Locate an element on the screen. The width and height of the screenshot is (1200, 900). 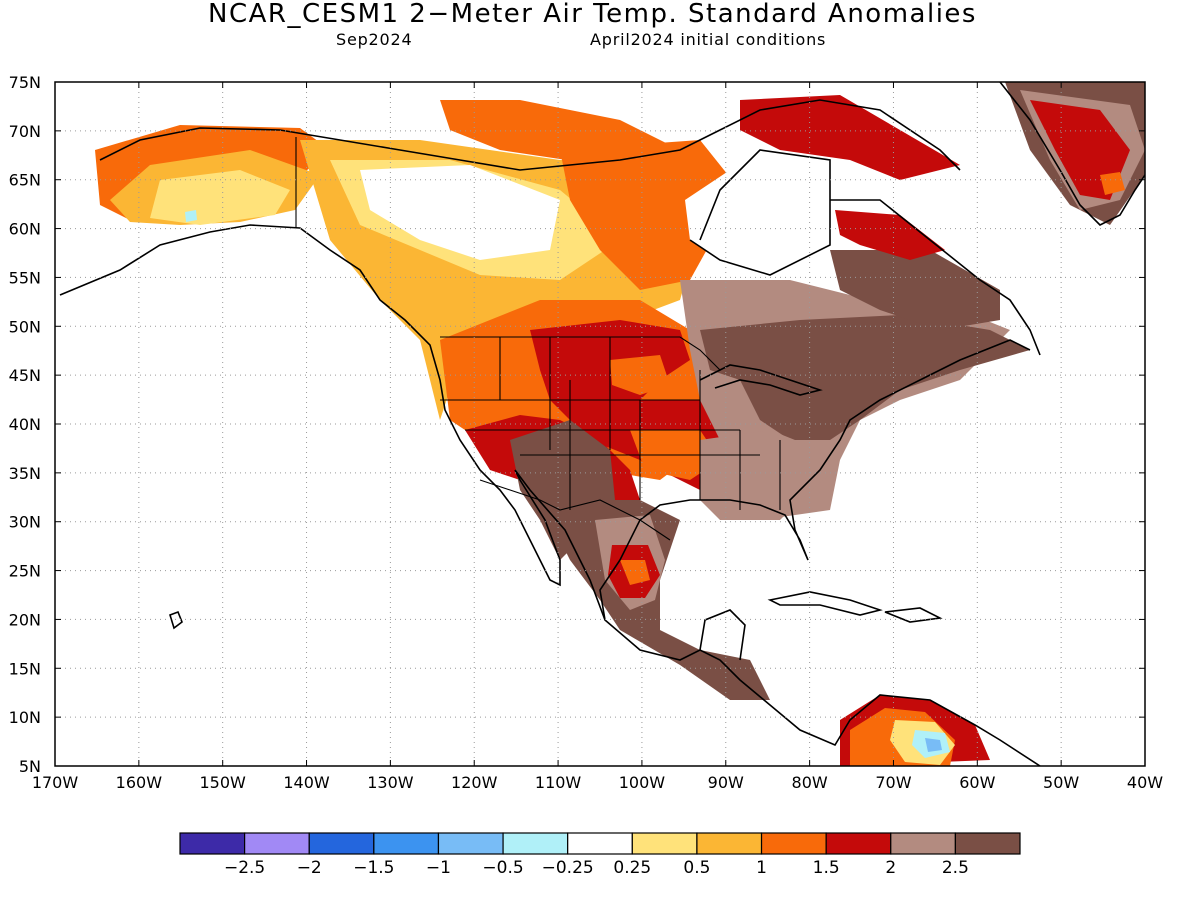
colorbar-label: −0.5 is located at coordinates (502, 868).